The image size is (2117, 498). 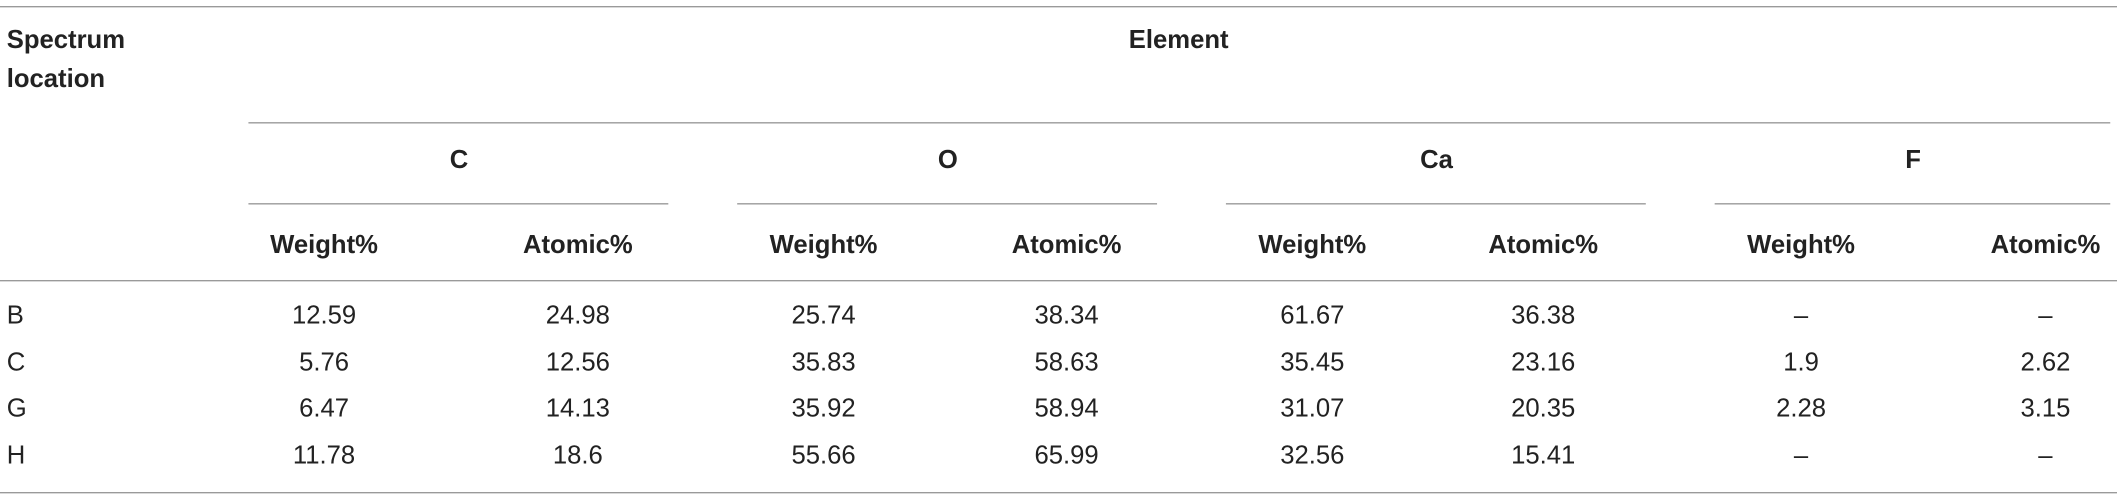 I want to click on group-header: C, so click(x=459, y=160).